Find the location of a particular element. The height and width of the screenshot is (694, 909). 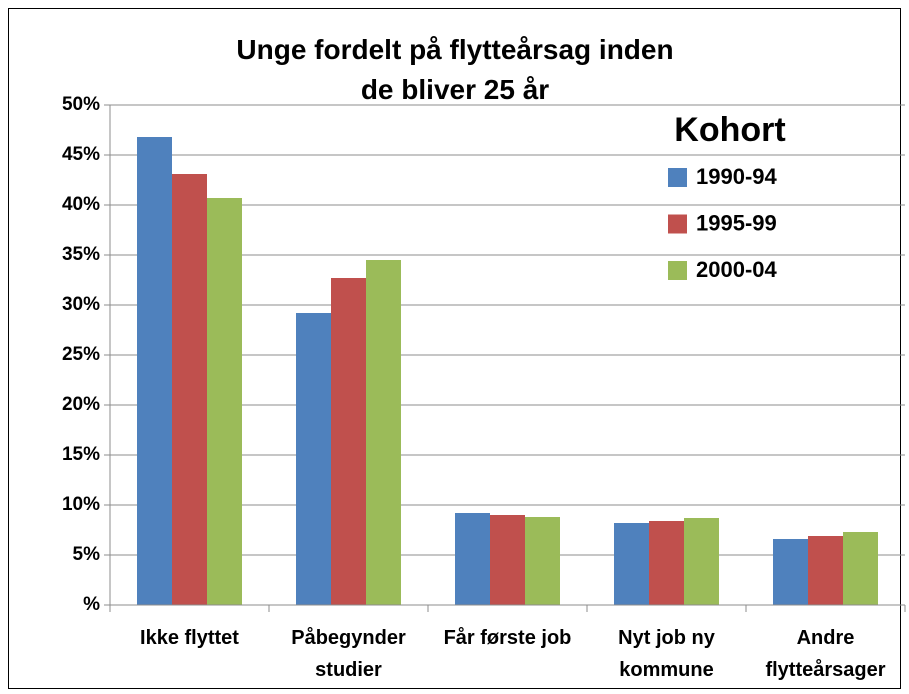

y-tick-label: 35% is located at coordinates (81, 254).